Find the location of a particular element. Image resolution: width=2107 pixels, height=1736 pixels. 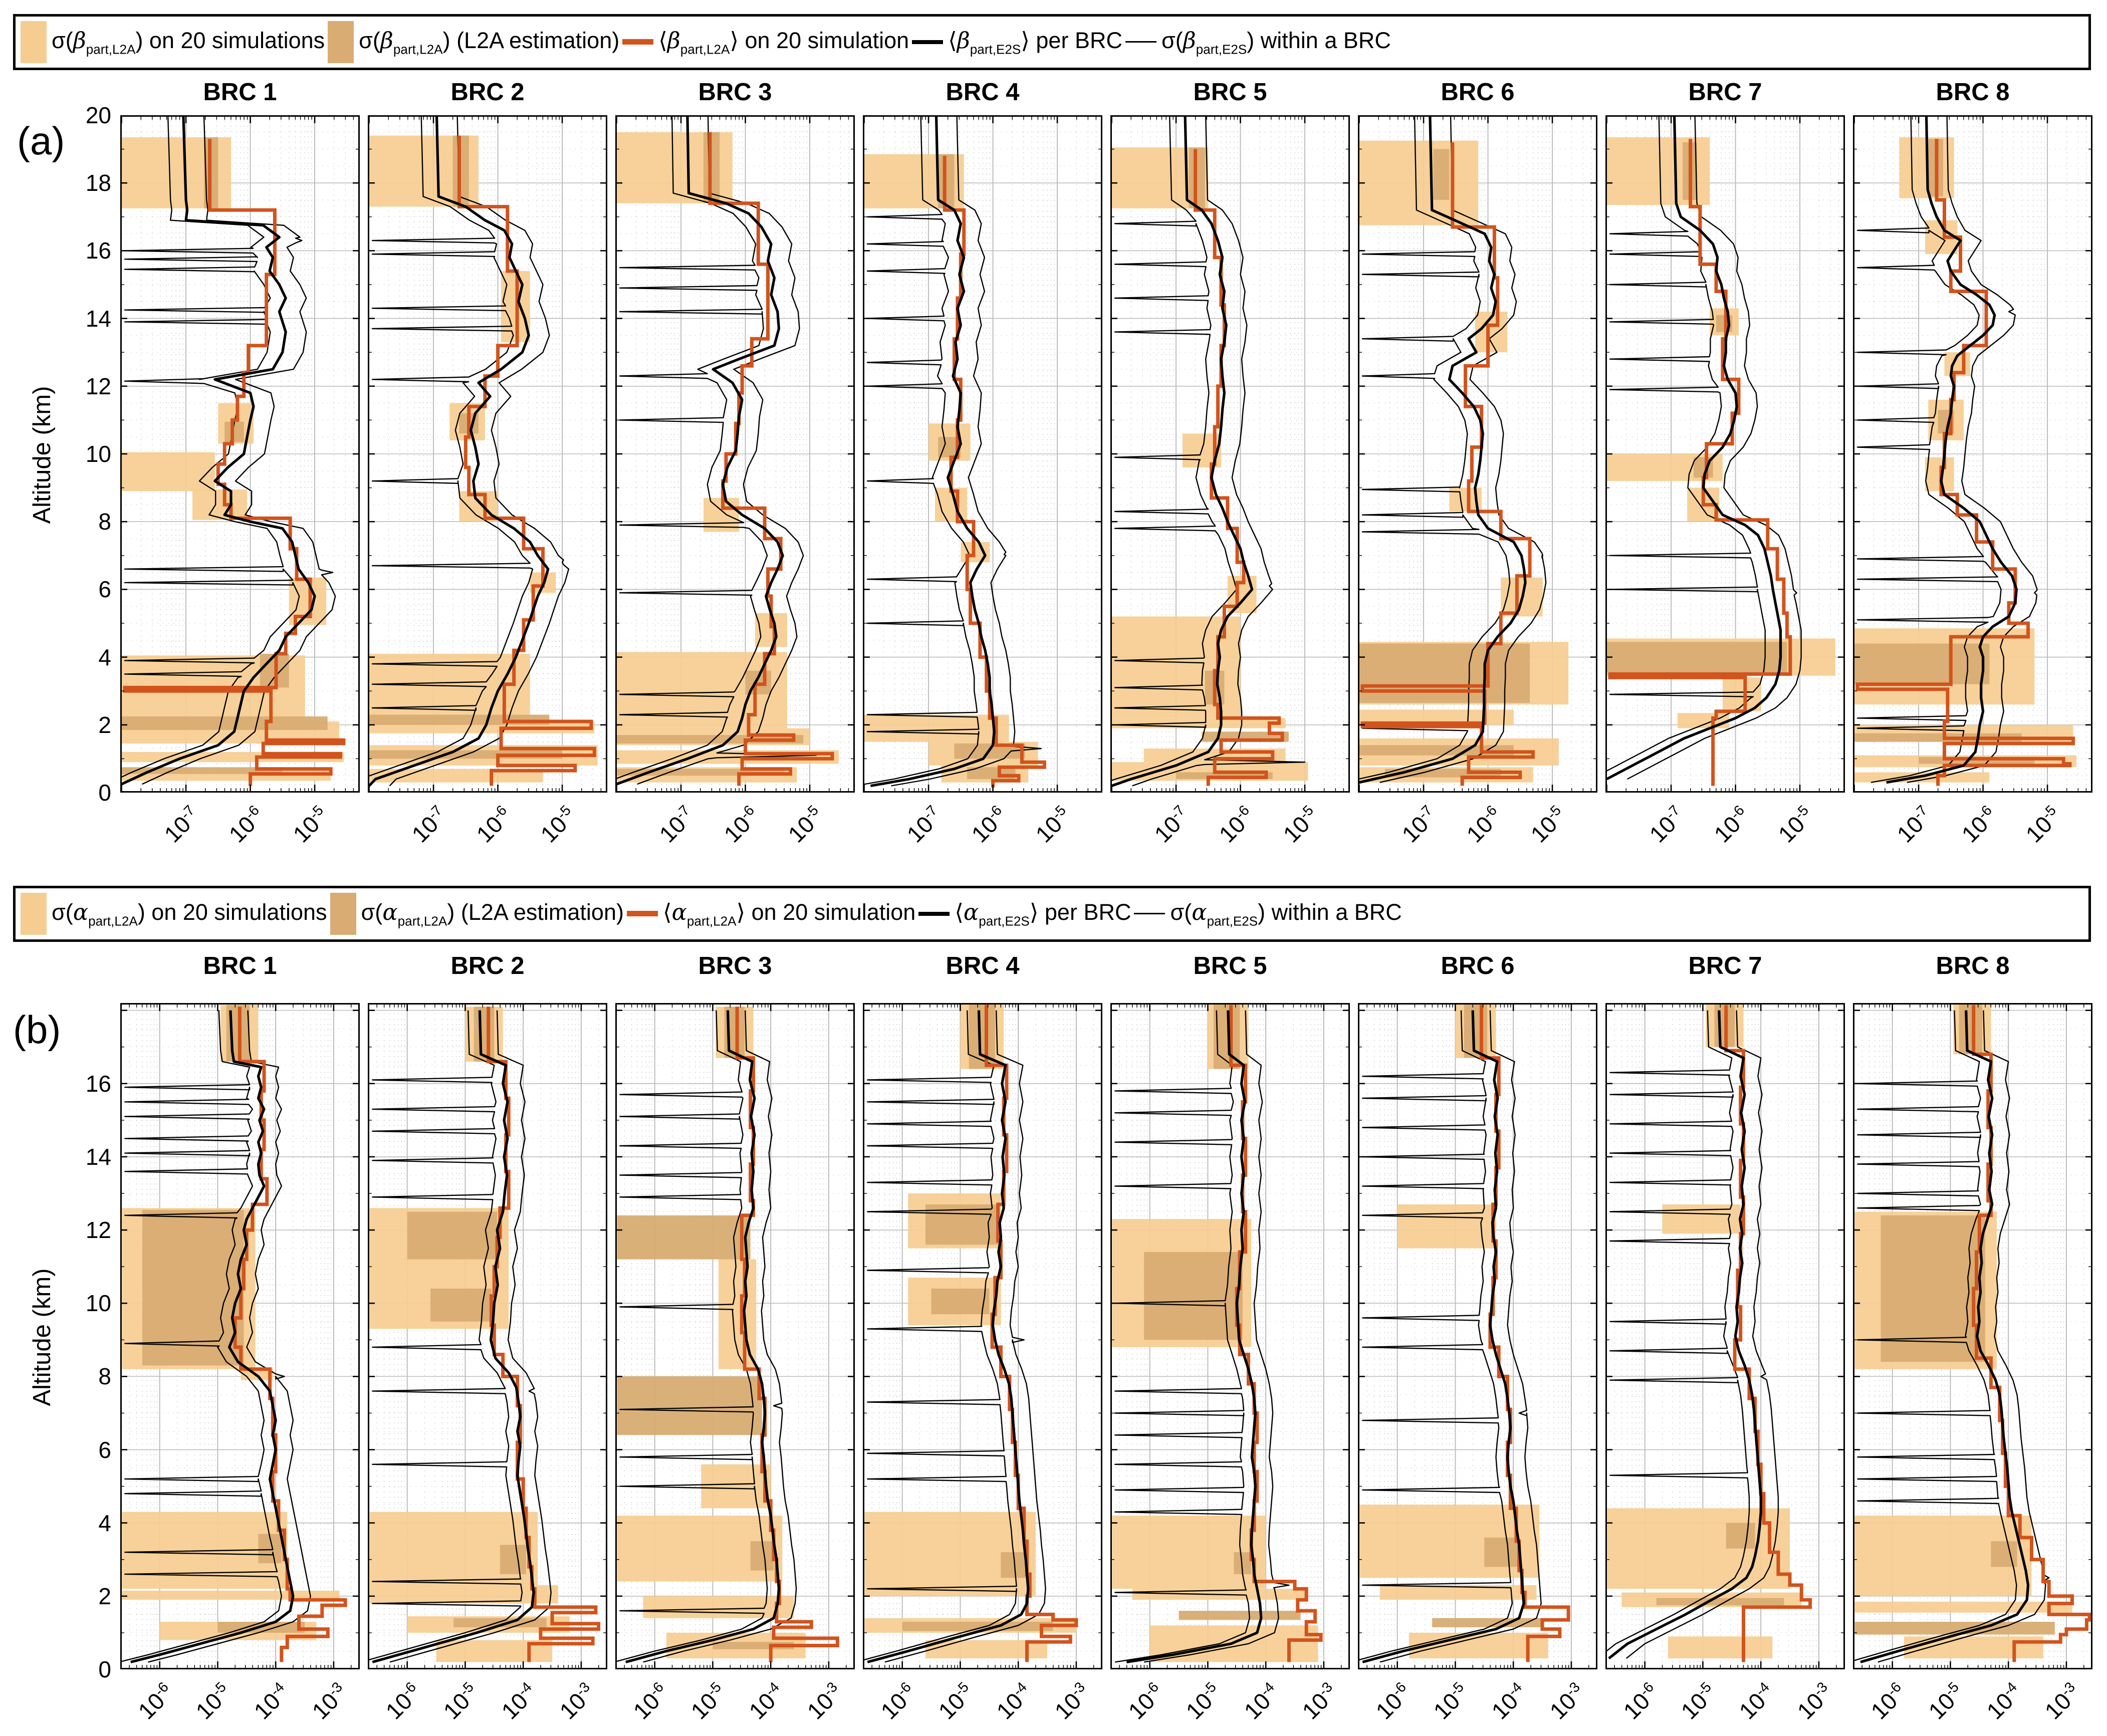

subplot-title: BRC 8 is located at coordinates (1973, 92).